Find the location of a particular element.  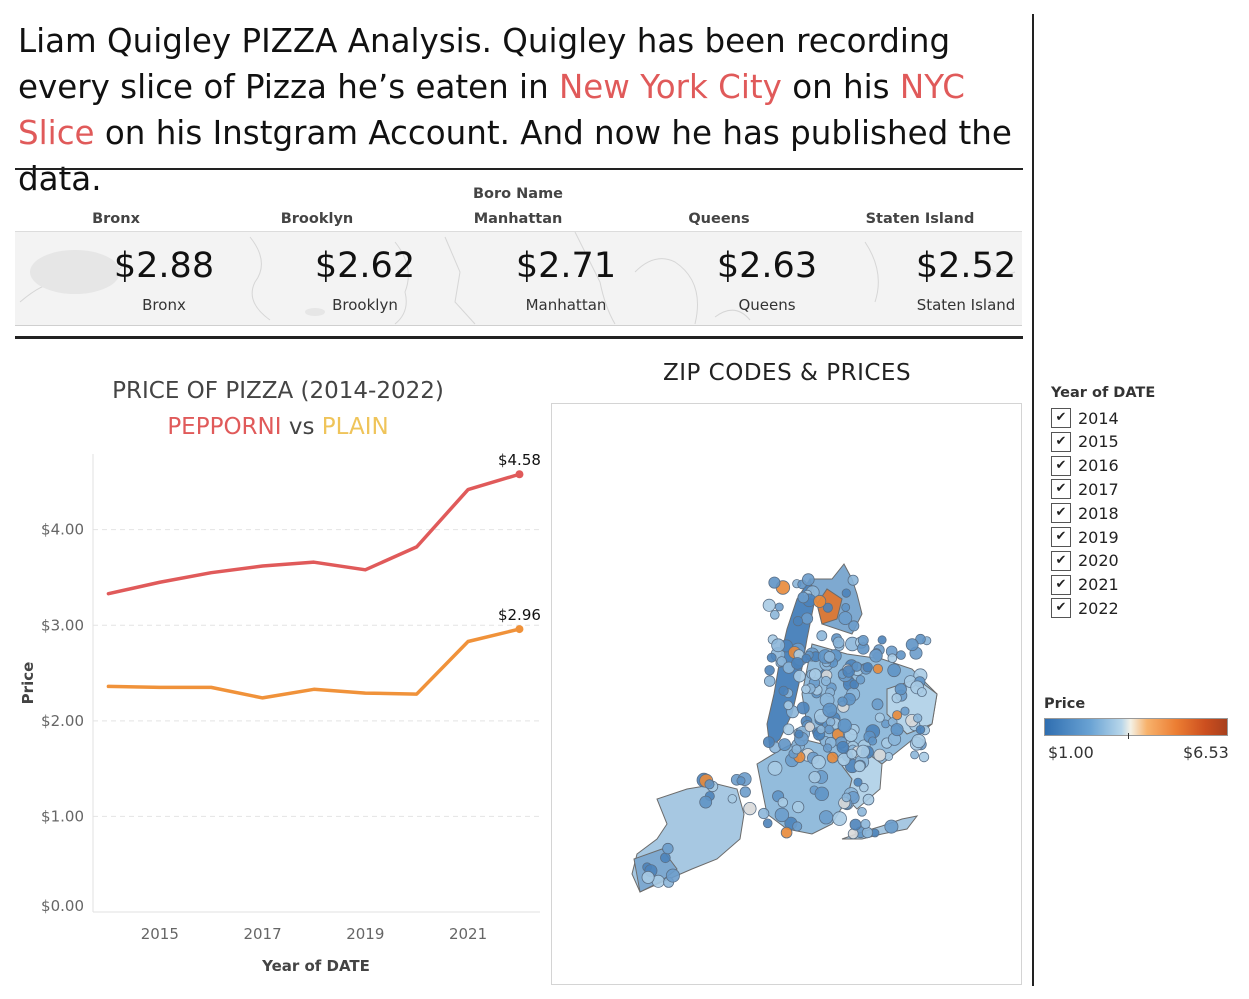

year-filter-item-2019: ✔ 2019 is located at coordinates (1085, 537).